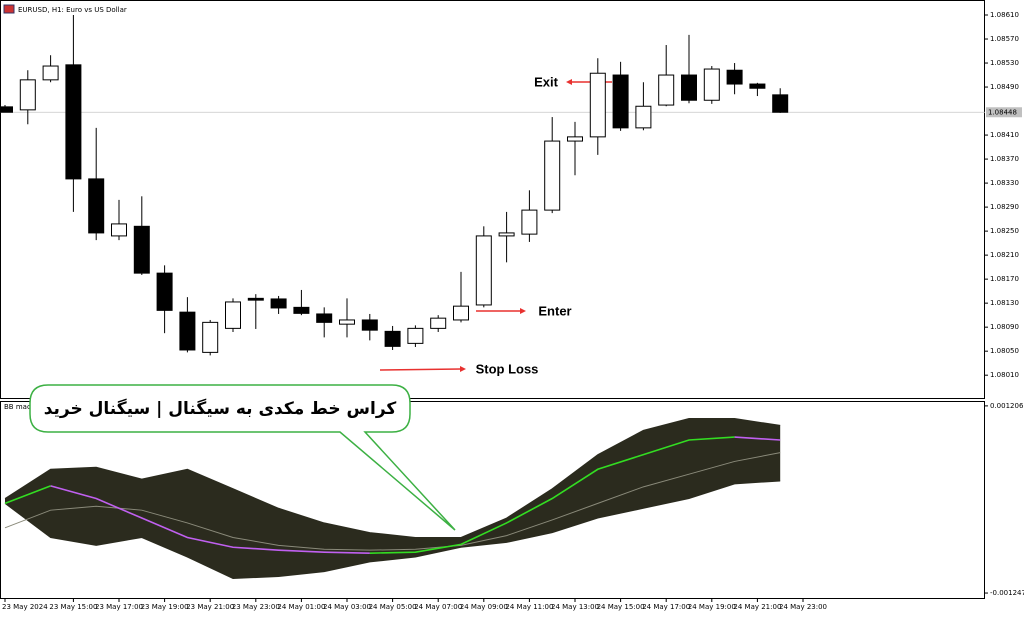 This screenshot has height=620, width=1024. I want to click on callout-text: کراس خط مکدی به سیگنال | سیگنال خرید, so click(220, 408).